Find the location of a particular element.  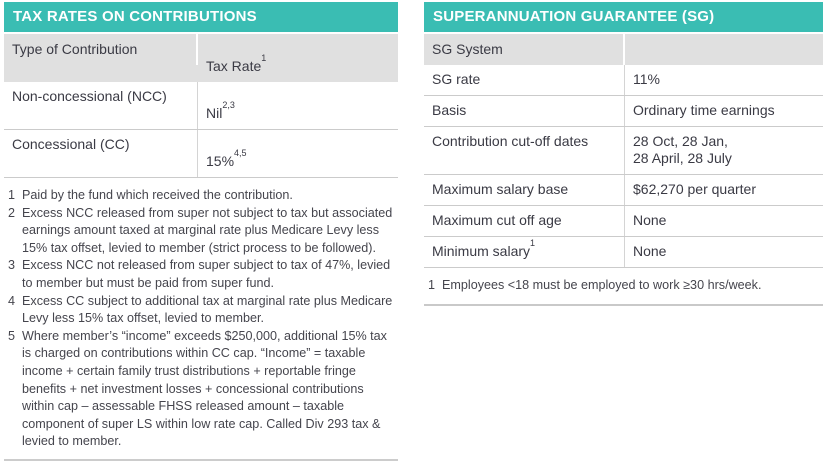

sg-section-header-row: SG System is located at coordinates (623, 49).